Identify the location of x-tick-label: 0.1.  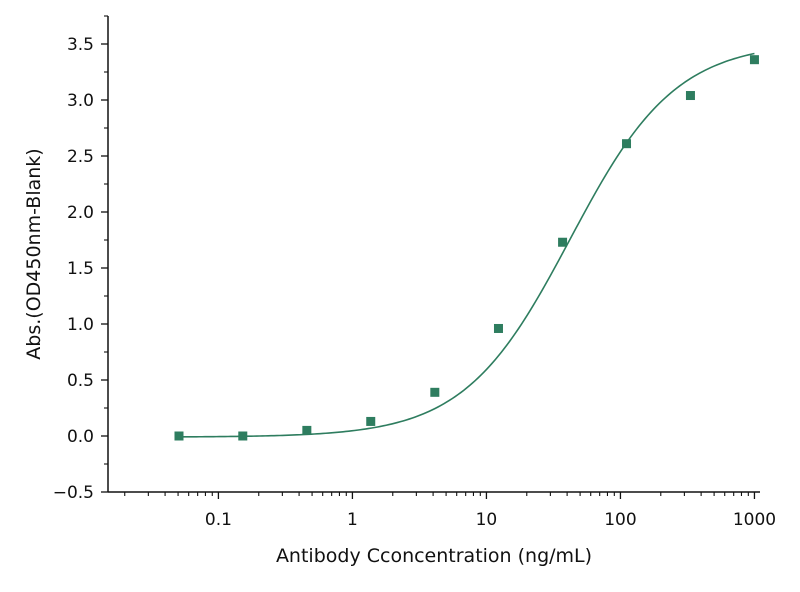
(218, 520).